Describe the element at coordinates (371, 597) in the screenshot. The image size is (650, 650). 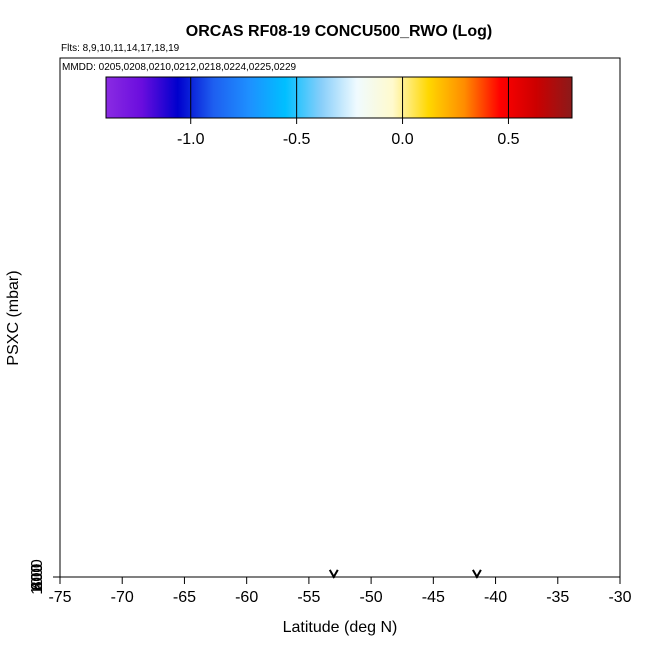
I see `x-tick-label: -50` at that location.